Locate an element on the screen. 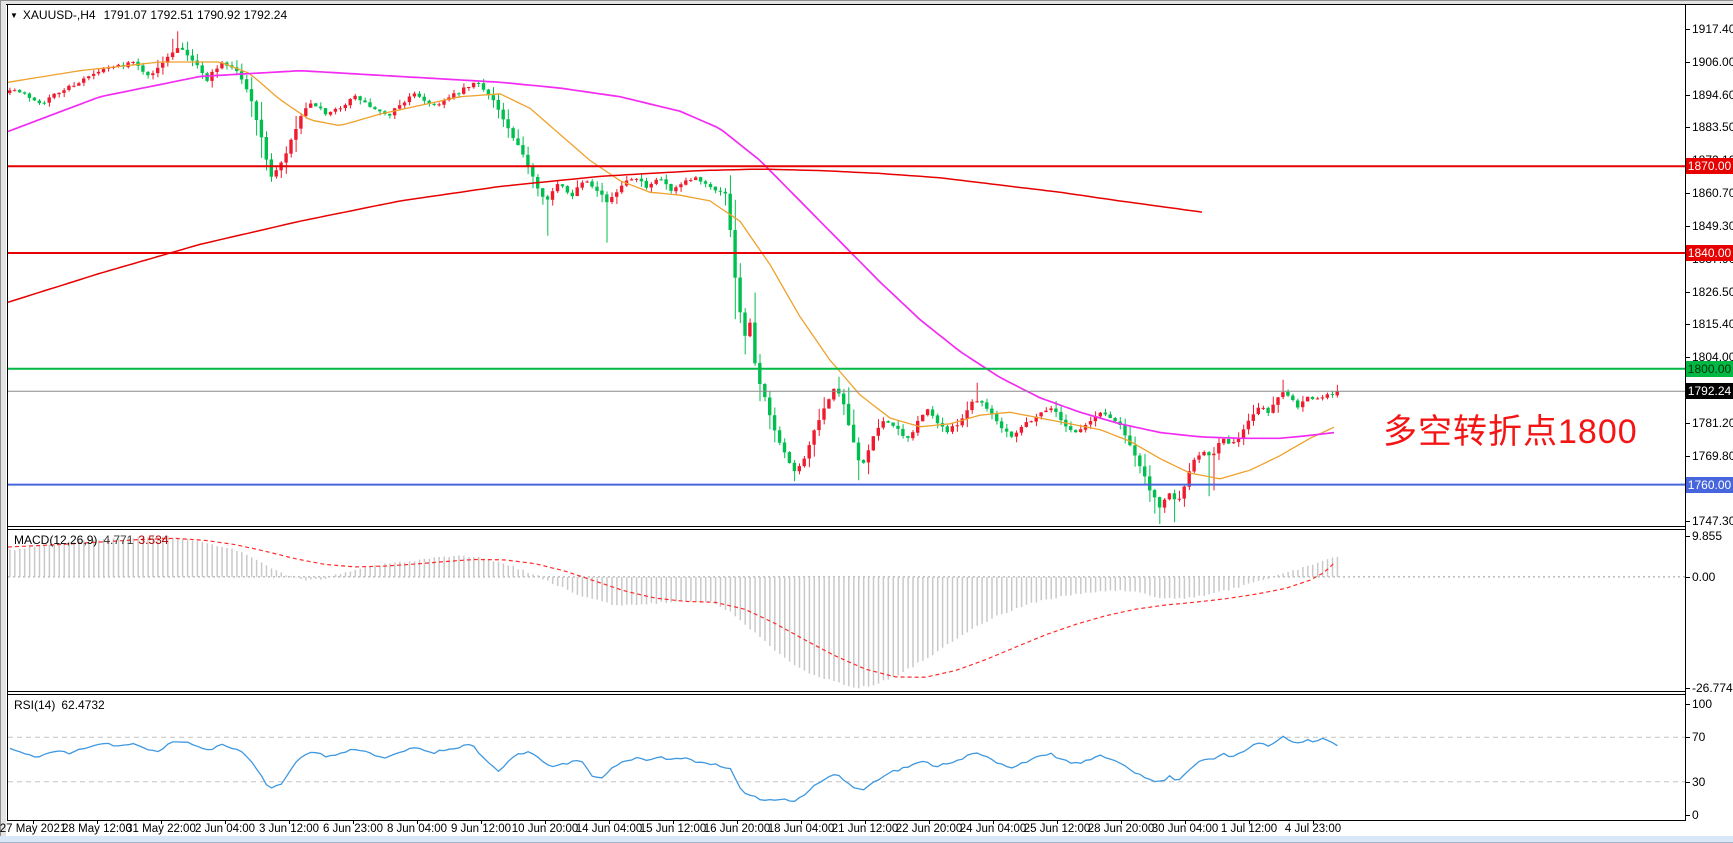 This screenshot has height=843, width=1733. slow-ma-red is located at coordinates (605, 236).